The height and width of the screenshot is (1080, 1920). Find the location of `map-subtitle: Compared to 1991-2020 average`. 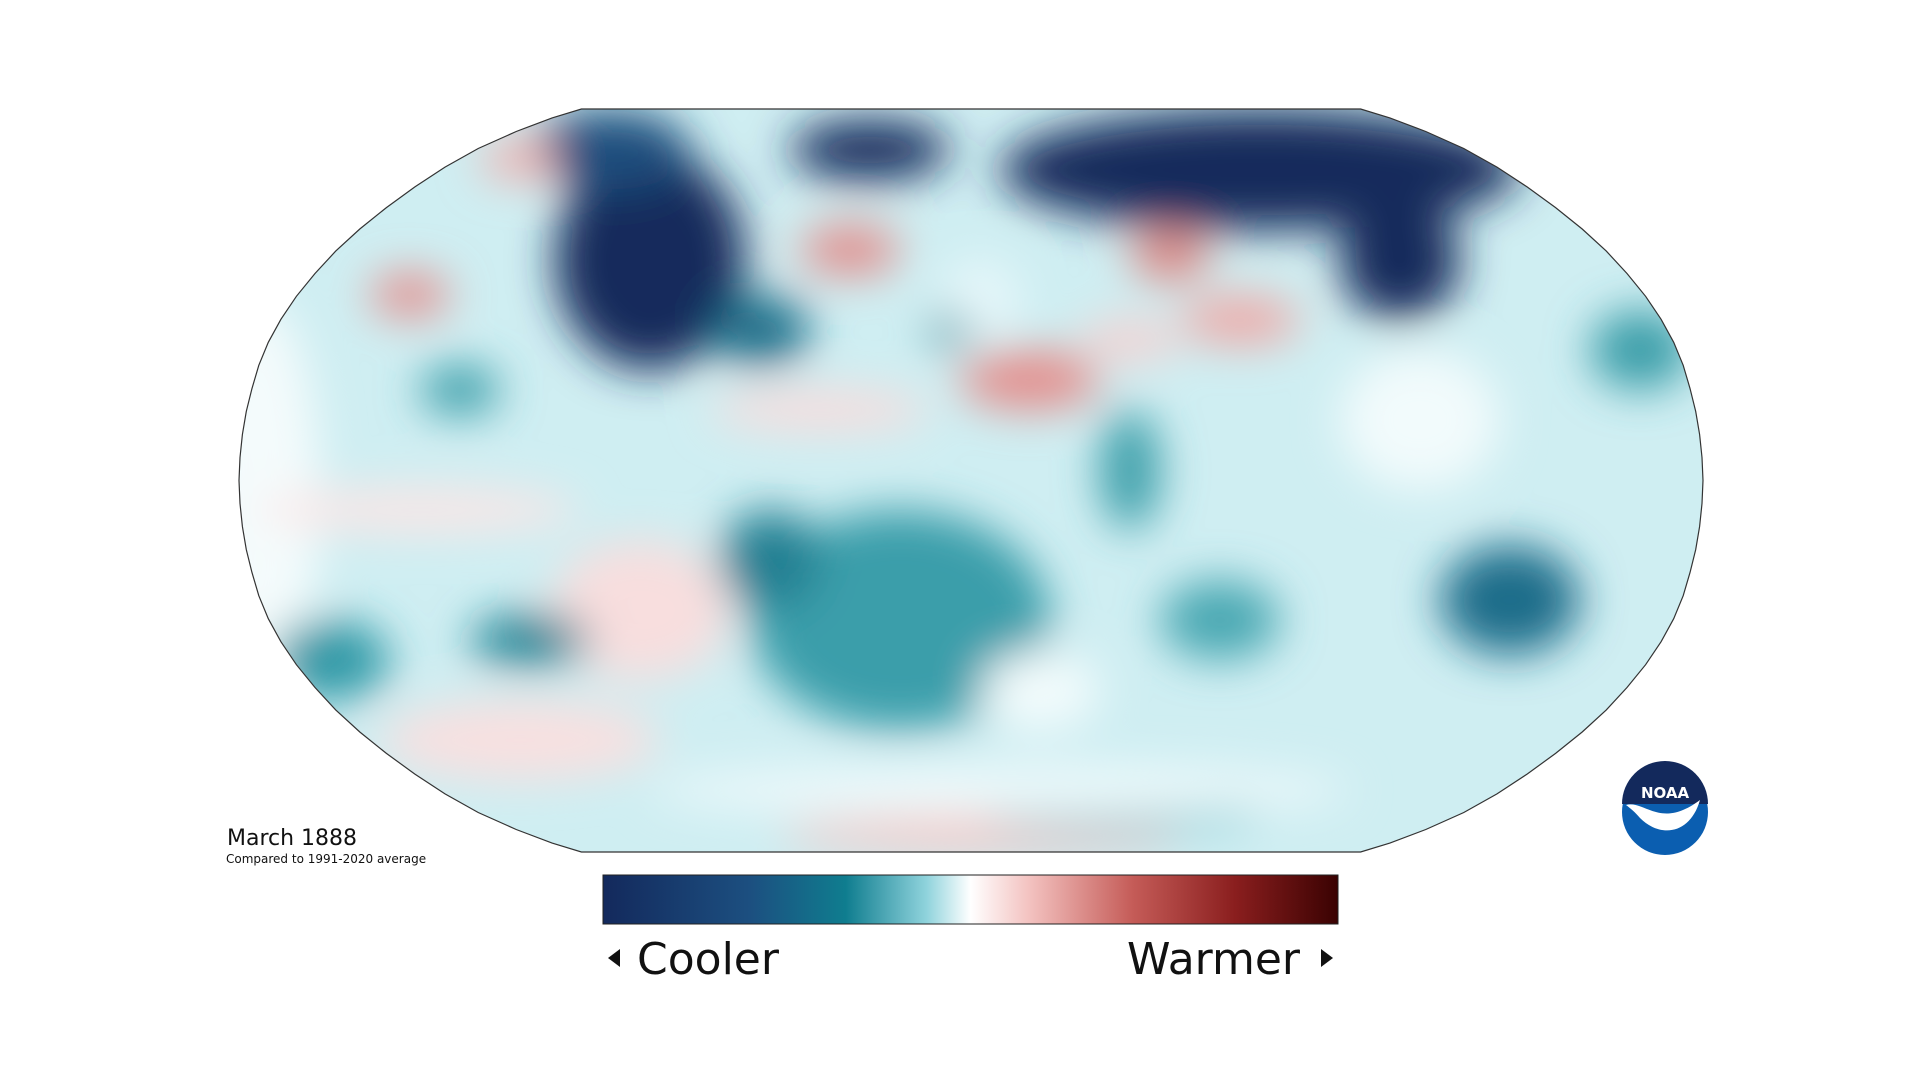

map-subtitle: Compared to 1991-2020 average is located at coordinates (326, 859).